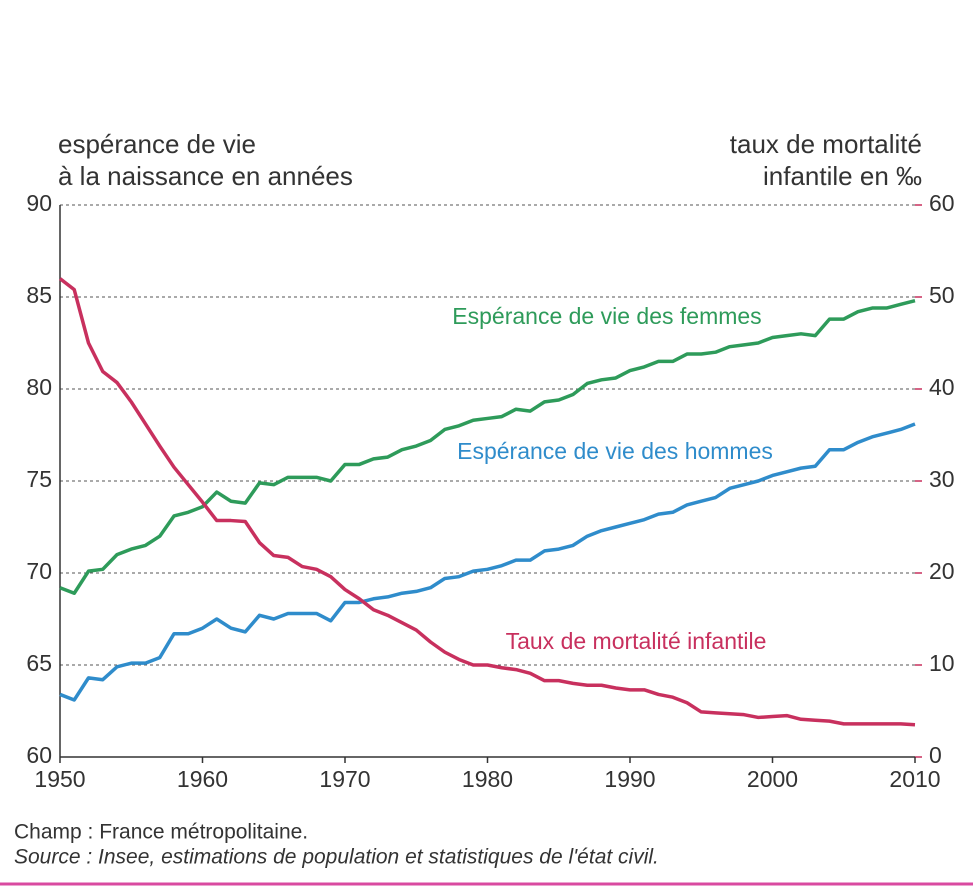 Image resolution: width=973 pixels, height=888 pixels. Describe the element at coordinates (344, 779) in the screenshot. I see `x-tick-label: 1970` at that location.